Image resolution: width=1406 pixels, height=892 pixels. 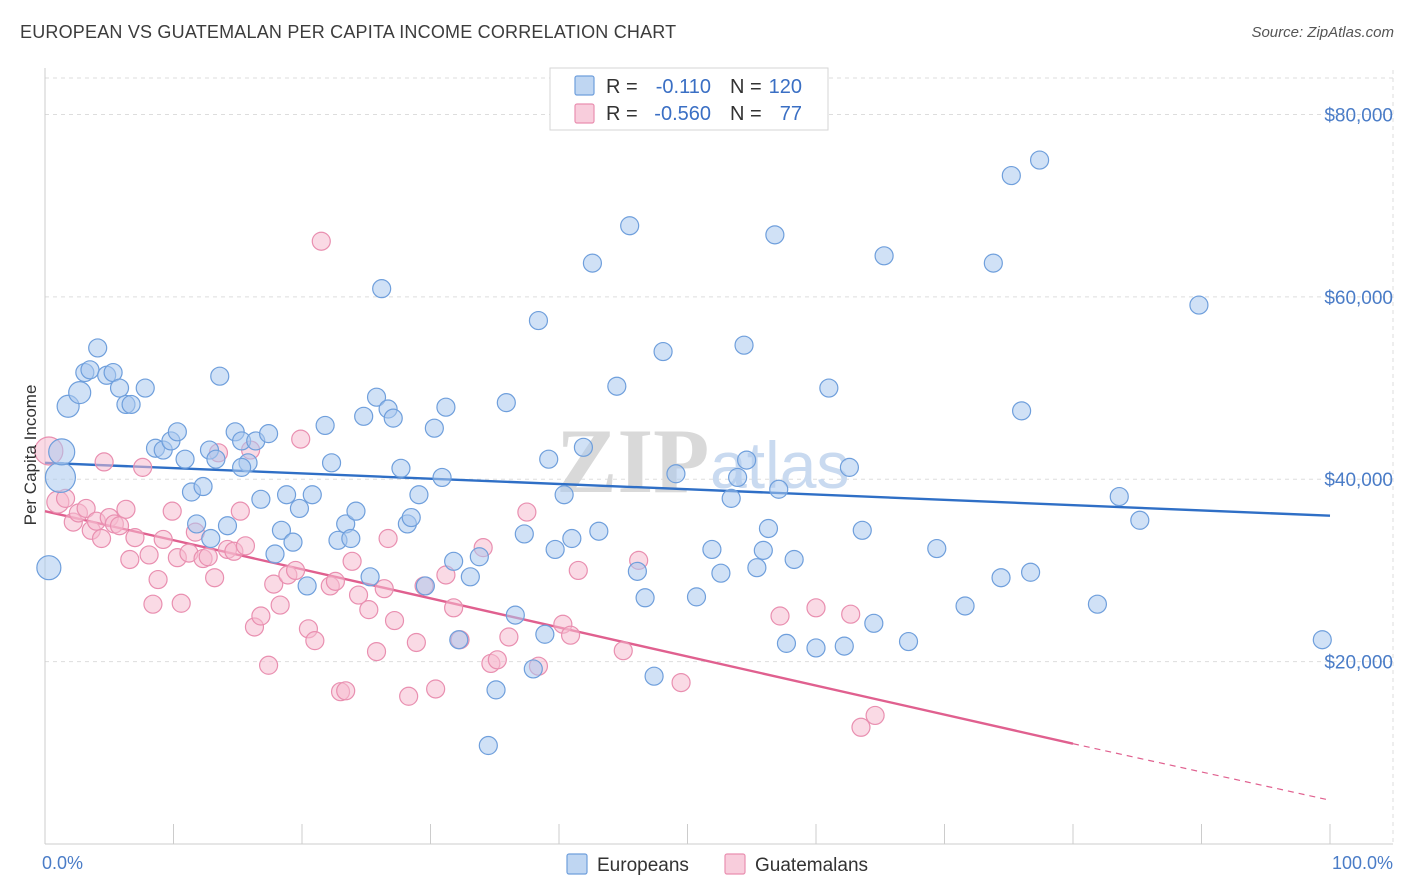 I want to click on legend-r-value-europeans: -0.110, so click(x=683, y=87).